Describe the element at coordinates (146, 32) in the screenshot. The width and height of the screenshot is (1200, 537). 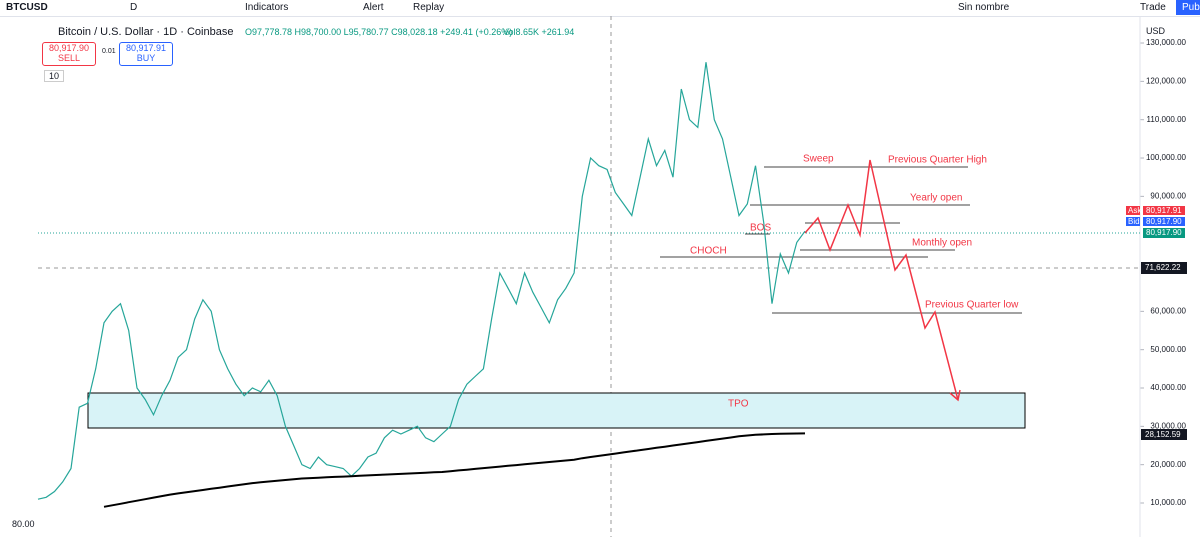
I see `legend-title: Bitcoin / U.S. Dollar · 1D · Coinbase` at that location.